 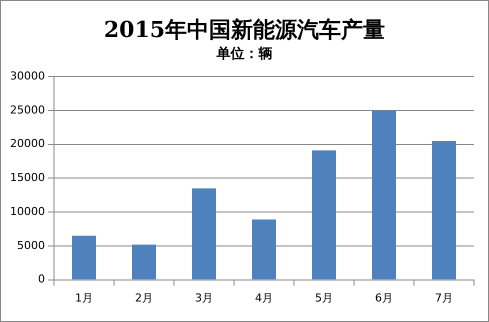 What do you see at coordinates (143, 297) in the screenshot?
I see `x-tick-label: 2月` at bounding box center [143, 297].